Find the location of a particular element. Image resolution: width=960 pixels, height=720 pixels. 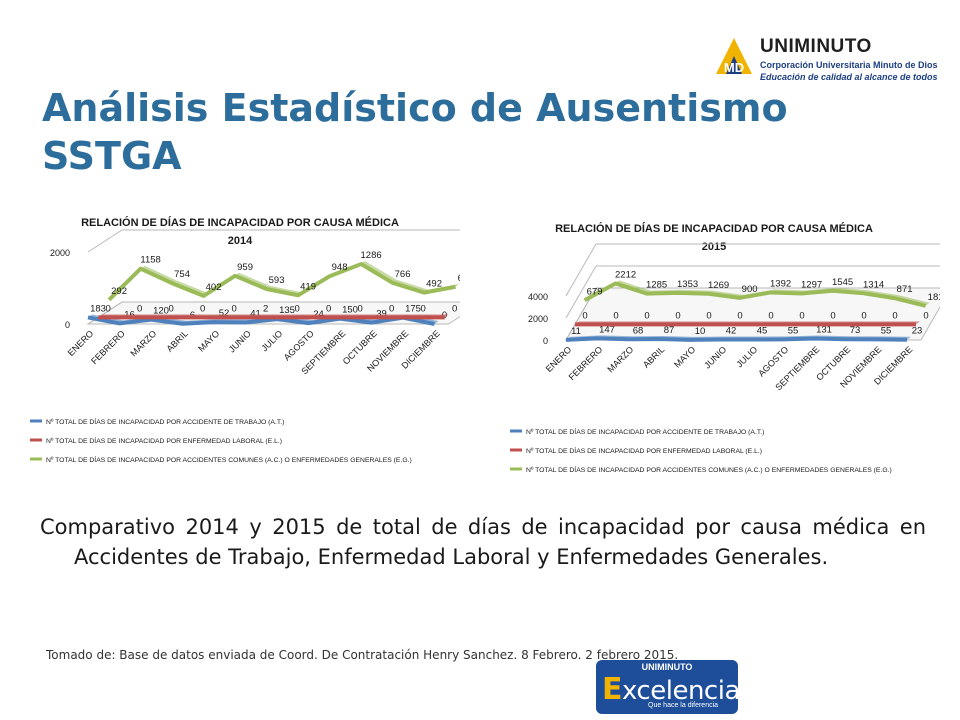

data-label: 679 is located at coordinates (595, 291).